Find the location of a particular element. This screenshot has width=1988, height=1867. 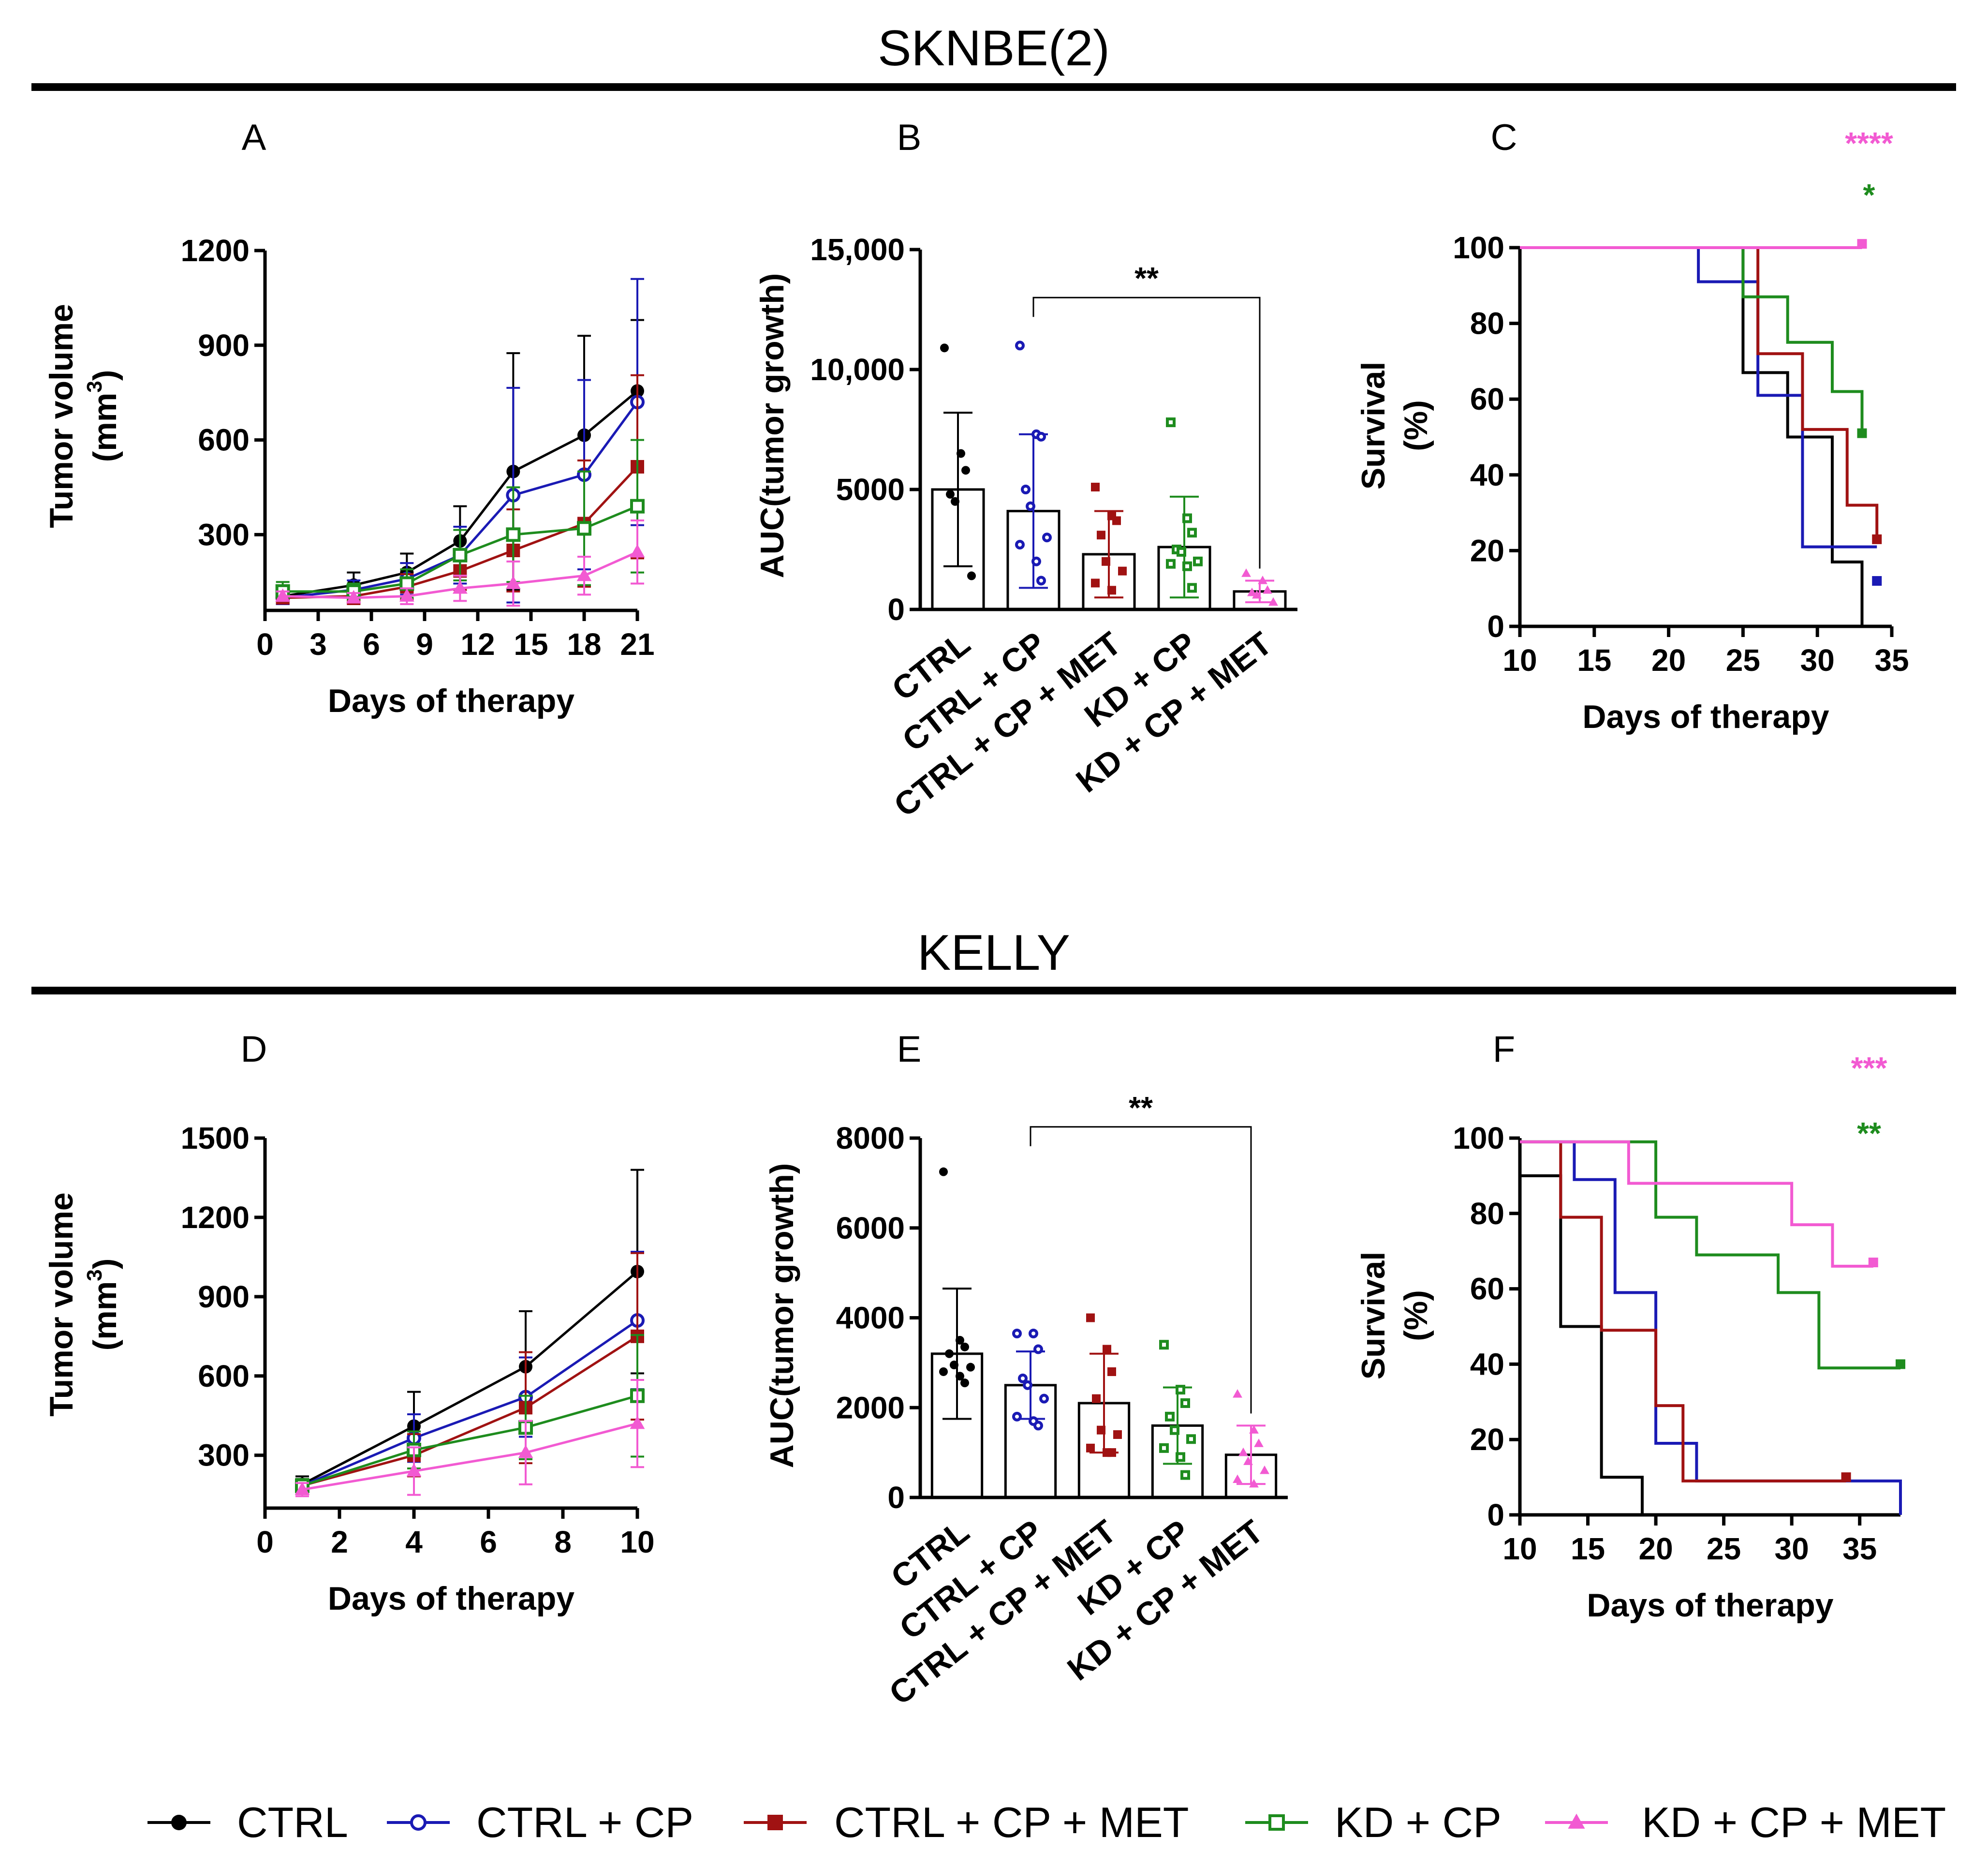

censor-mark is located at coordinates (1862, 244).